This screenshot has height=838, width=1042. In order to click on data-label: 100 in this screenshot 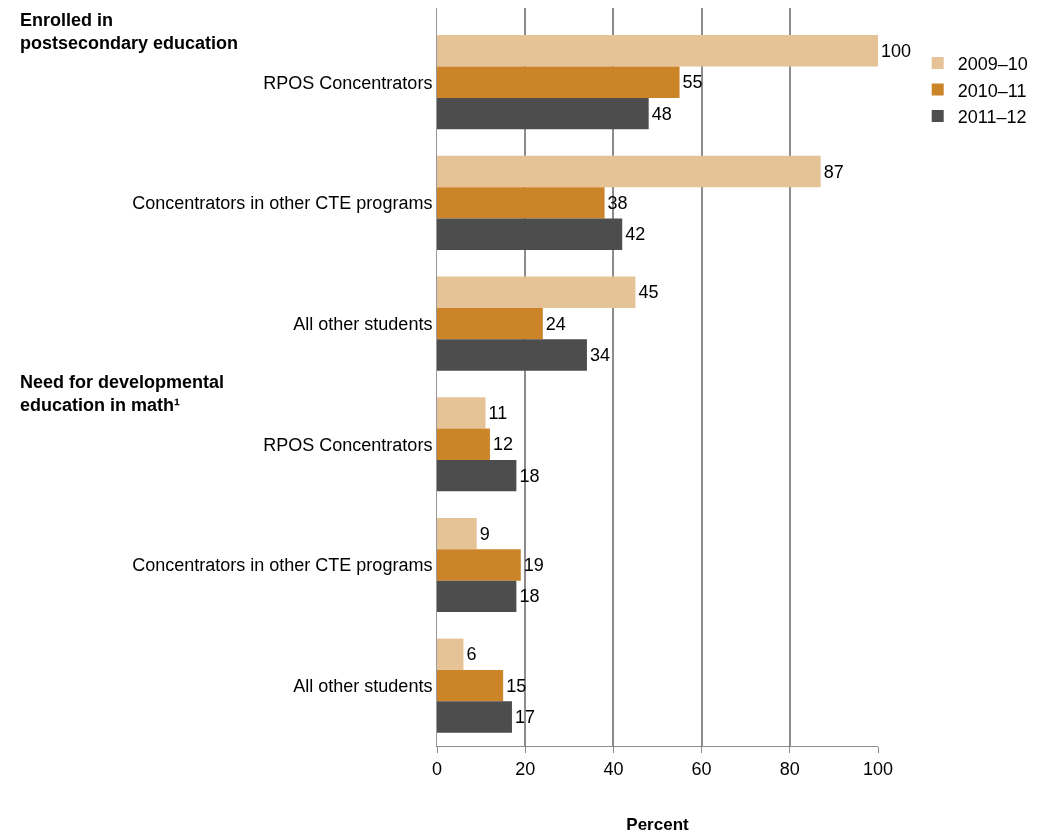, I will do `click(896, 50)`.